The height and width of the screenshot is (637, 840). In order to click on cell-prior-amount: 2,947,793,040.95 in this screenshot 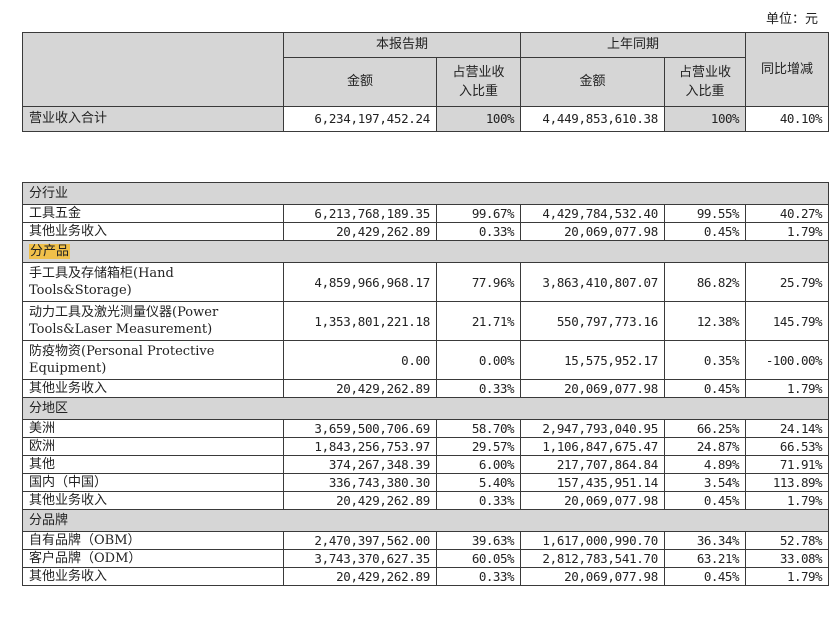, I will do `click(592, 428)`.